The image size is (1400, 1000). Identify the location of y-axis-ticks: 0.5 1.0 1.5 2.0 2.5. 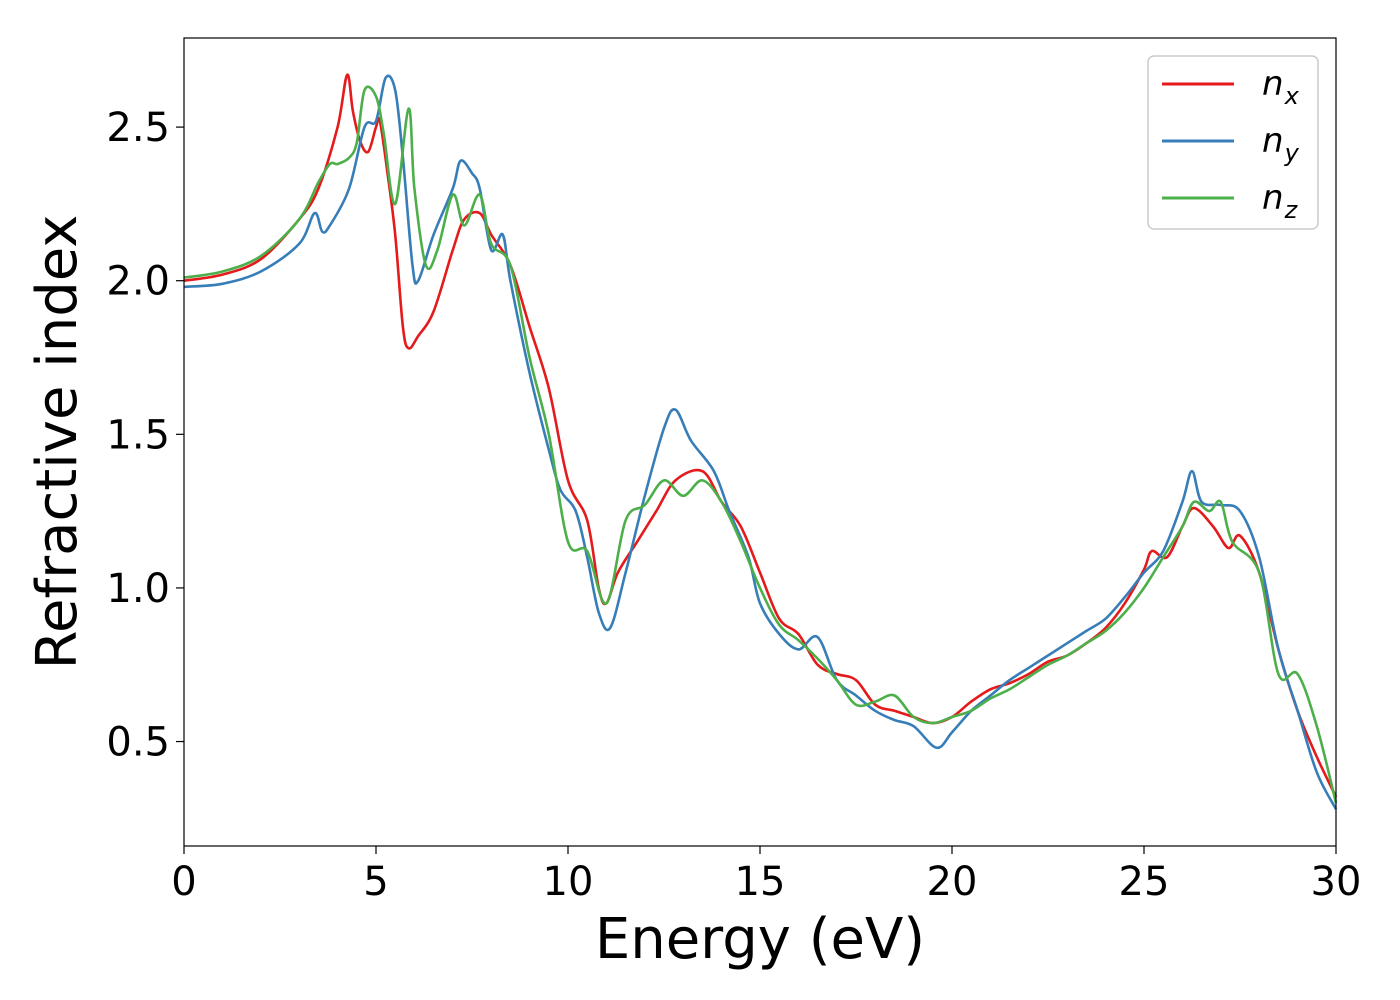
(145, 435).